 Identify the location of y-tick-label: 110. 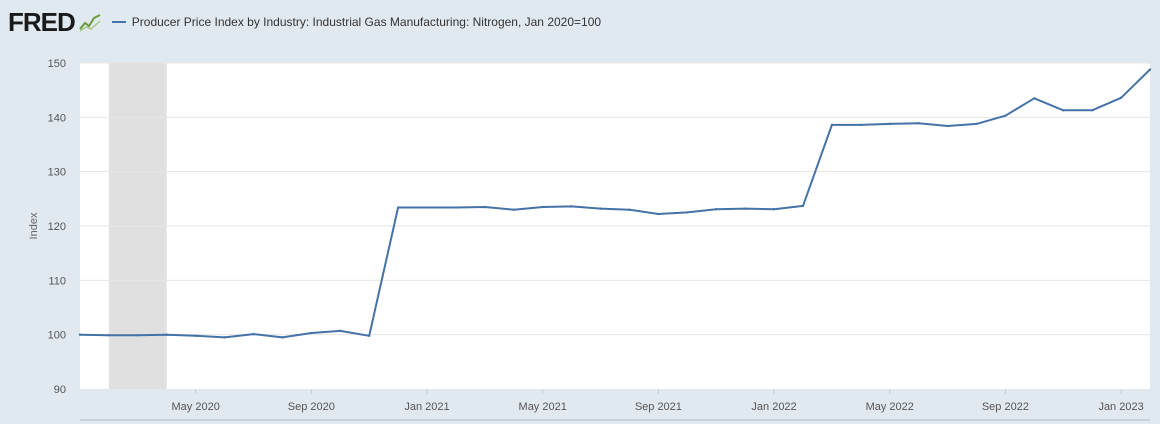
(57, 281).